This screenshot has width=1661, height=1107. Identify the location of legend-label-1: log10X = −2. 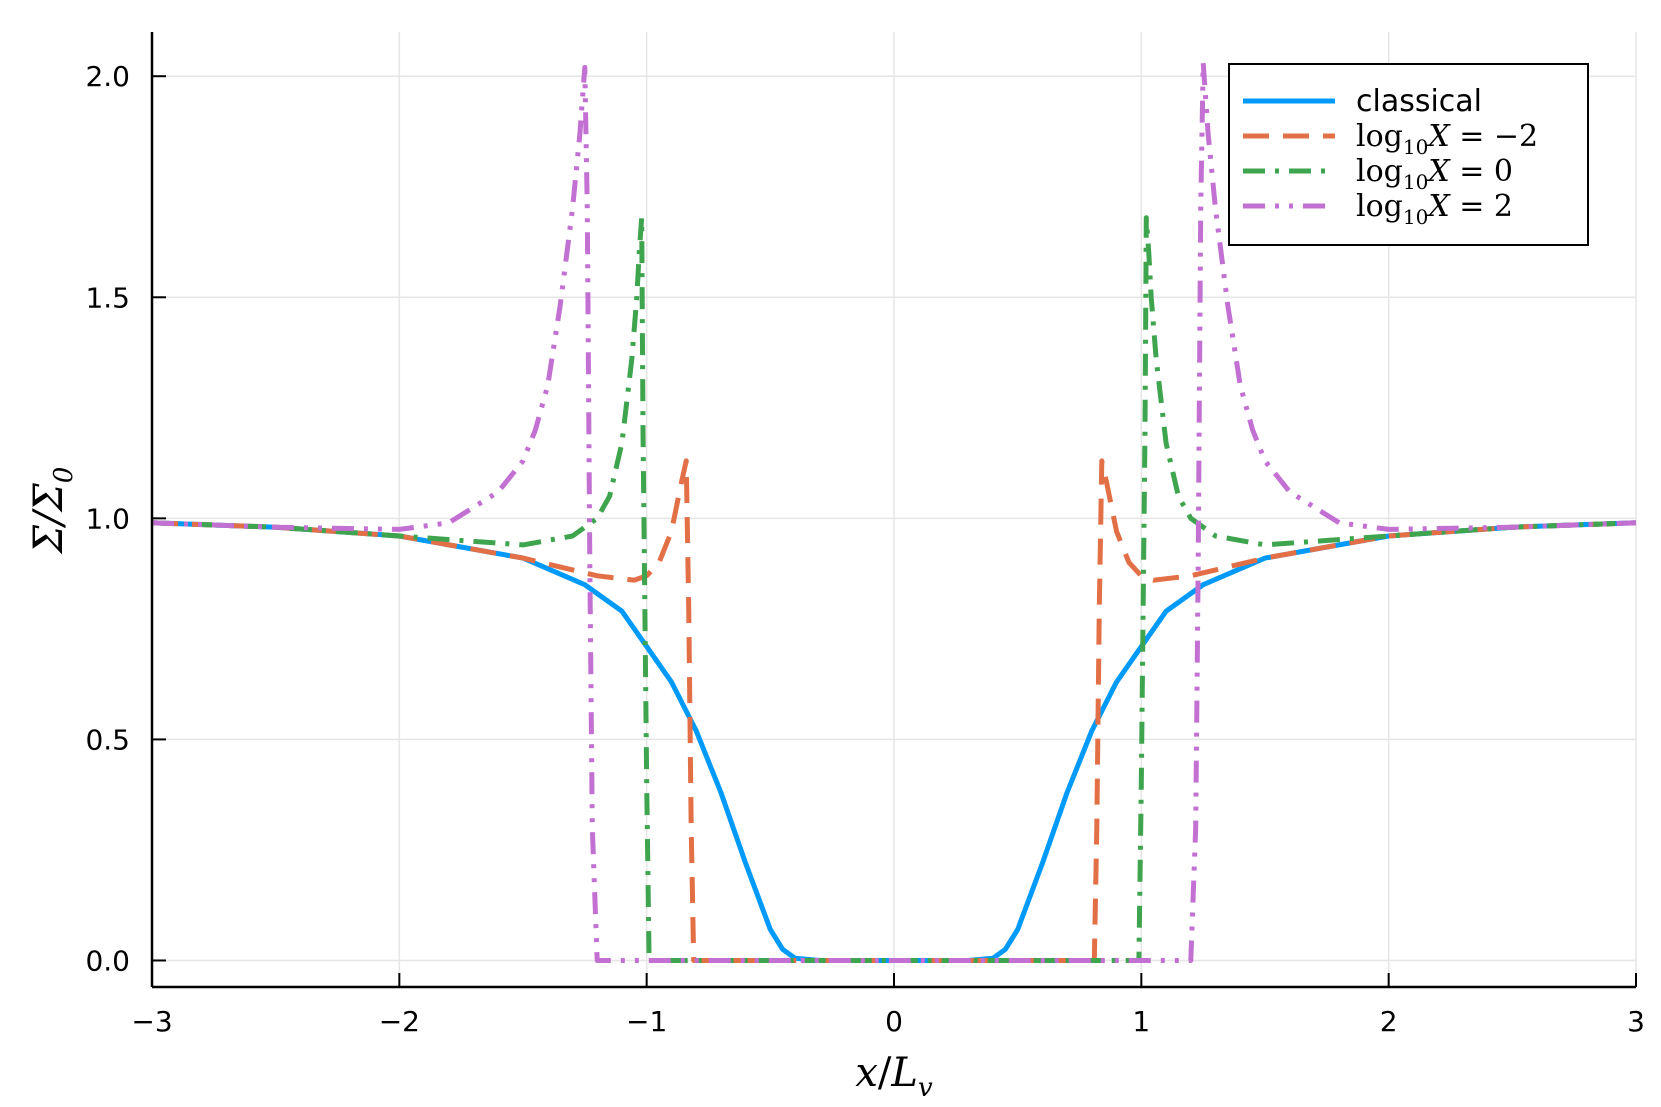
(1447, 139).